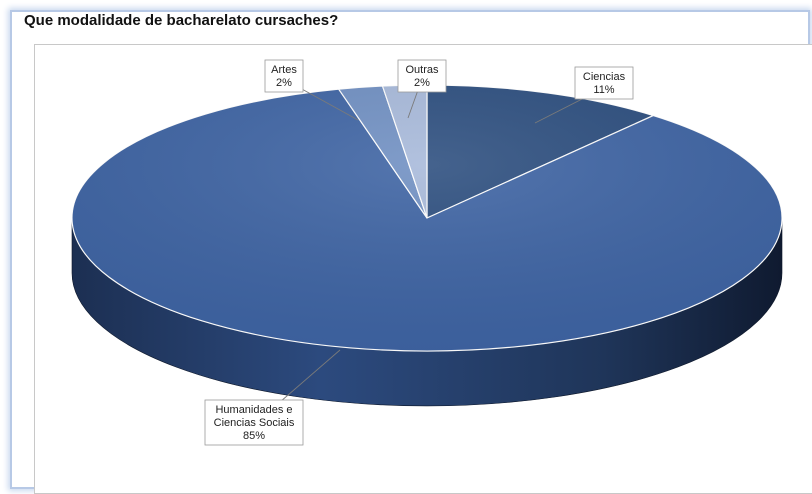  What do you see at coordinates (604, 77) in the screenshot?
I see `data-label-name-ciencias: Ciencias` at bounding box center [604, 77].